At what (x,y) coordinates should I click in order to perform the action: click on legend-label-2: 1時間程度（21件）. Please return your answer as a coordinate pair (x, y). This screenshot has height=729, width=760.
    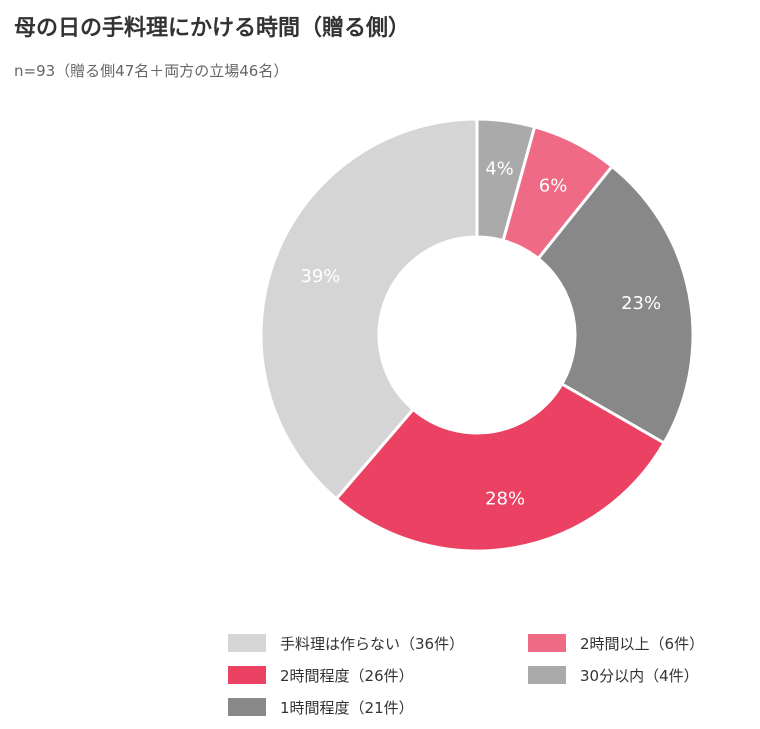
    Looking at the image, I should click on (347, 707).